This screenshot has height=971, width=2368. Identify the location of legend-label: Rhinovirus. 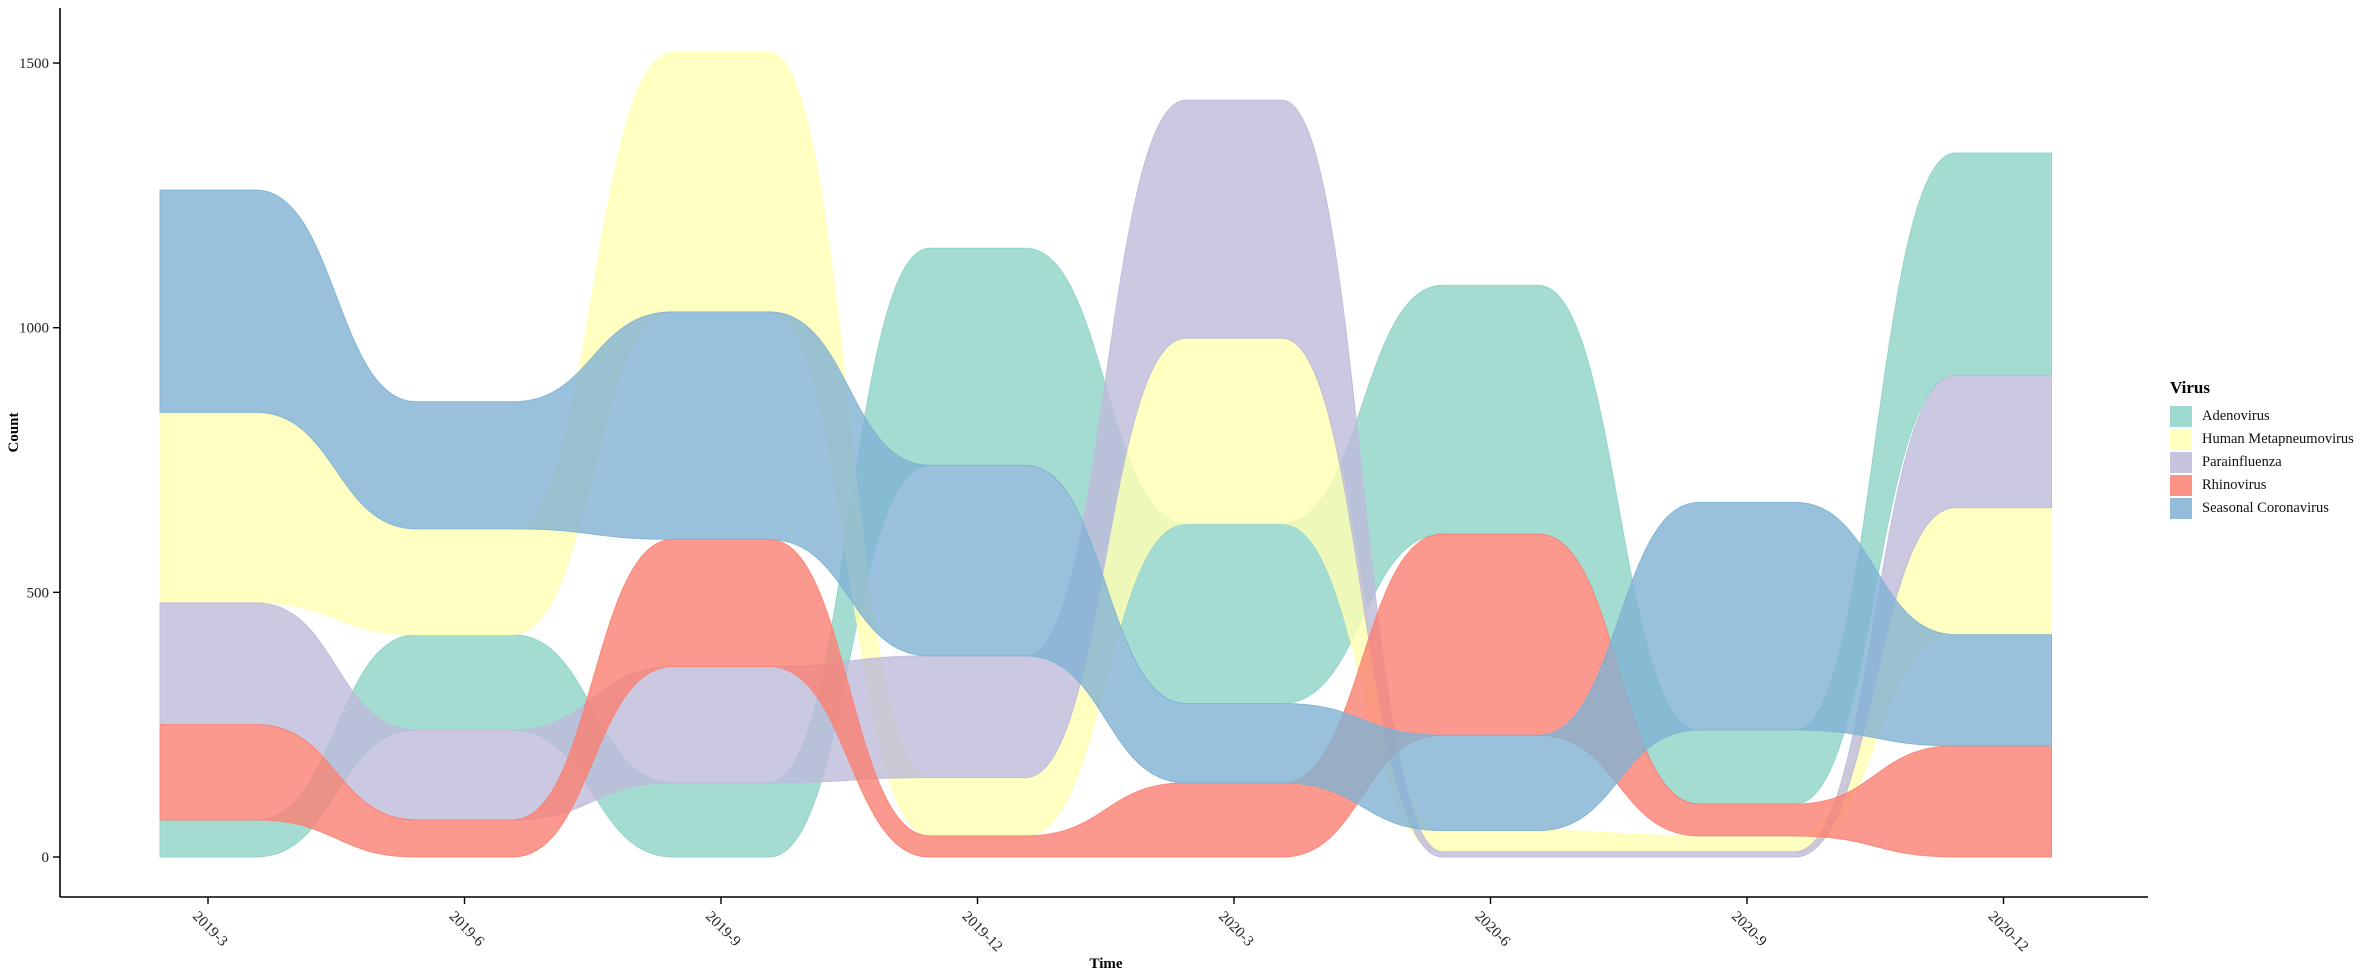
(2234, 485).